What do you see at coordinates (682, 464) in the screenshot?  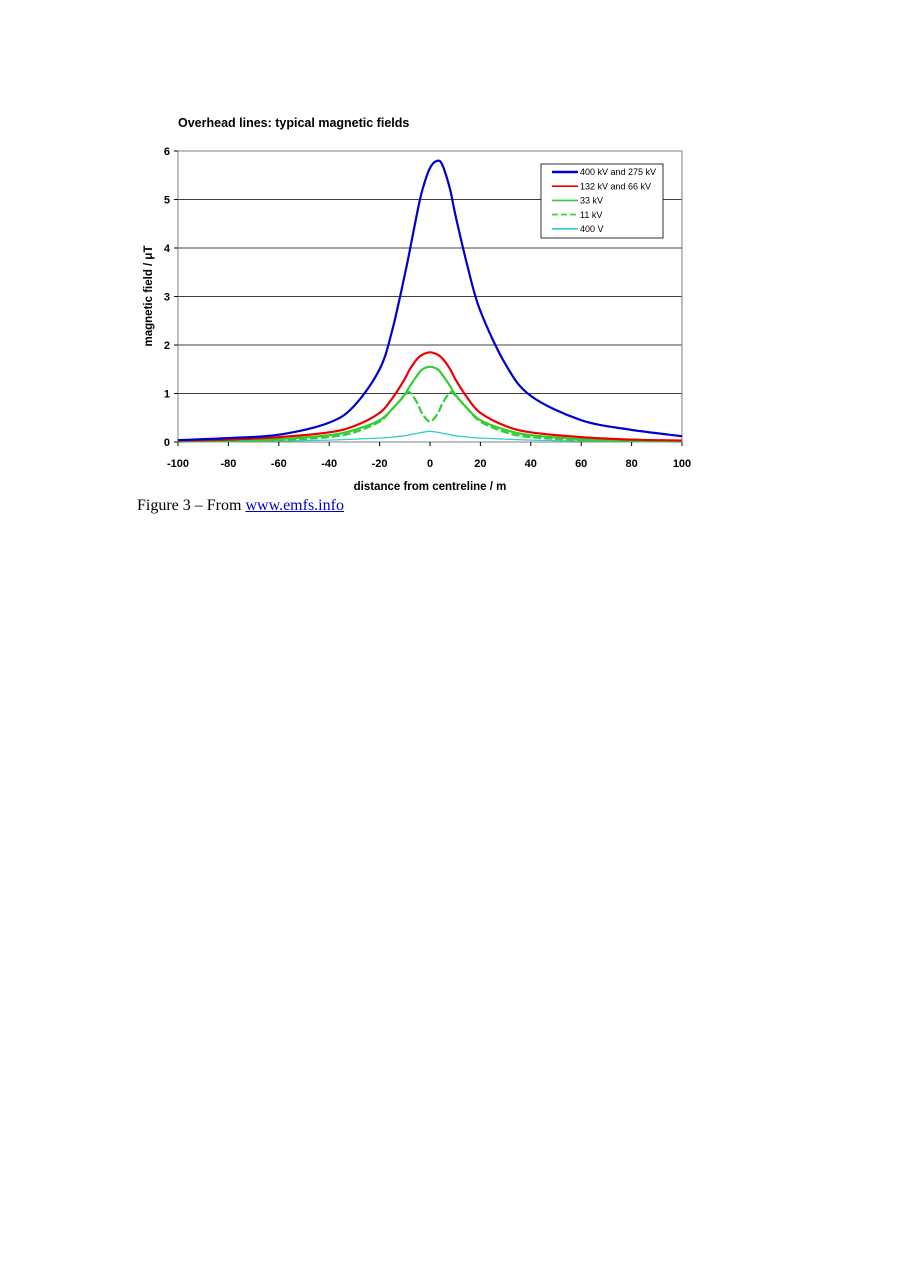 I see `x-tick-label-10: 100` at bounding box center [682, 464].